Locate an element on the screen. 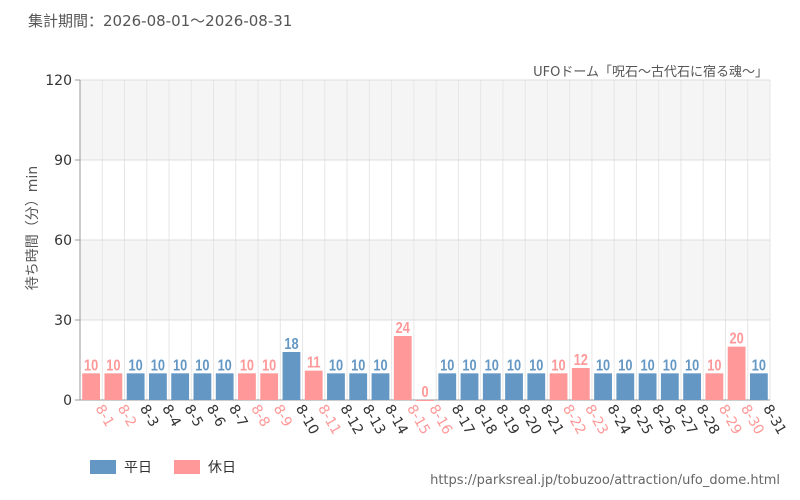  legend-swatch-holiday is located at coordinates (187, 467).